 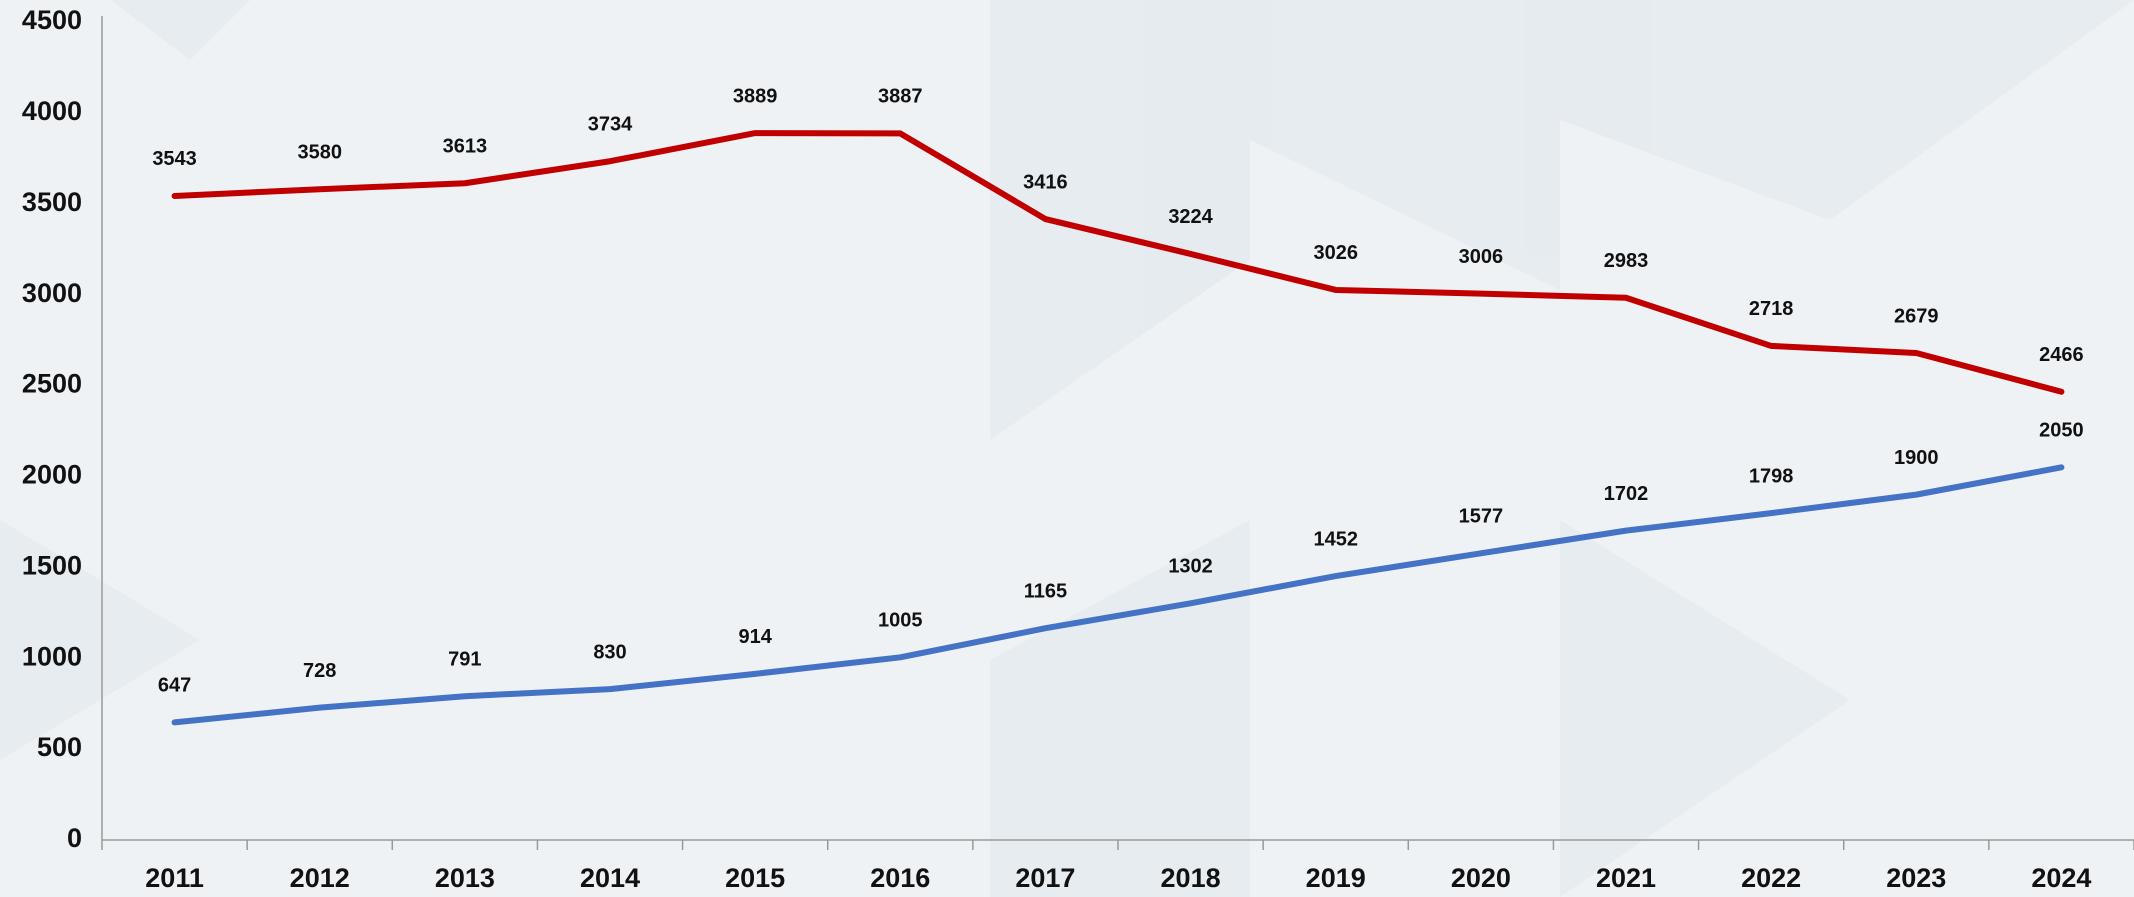 What do you see at coordinates (59, 747) in the screenshot?
I see `y-tick-label: 500` at bounding box center [59, 747].